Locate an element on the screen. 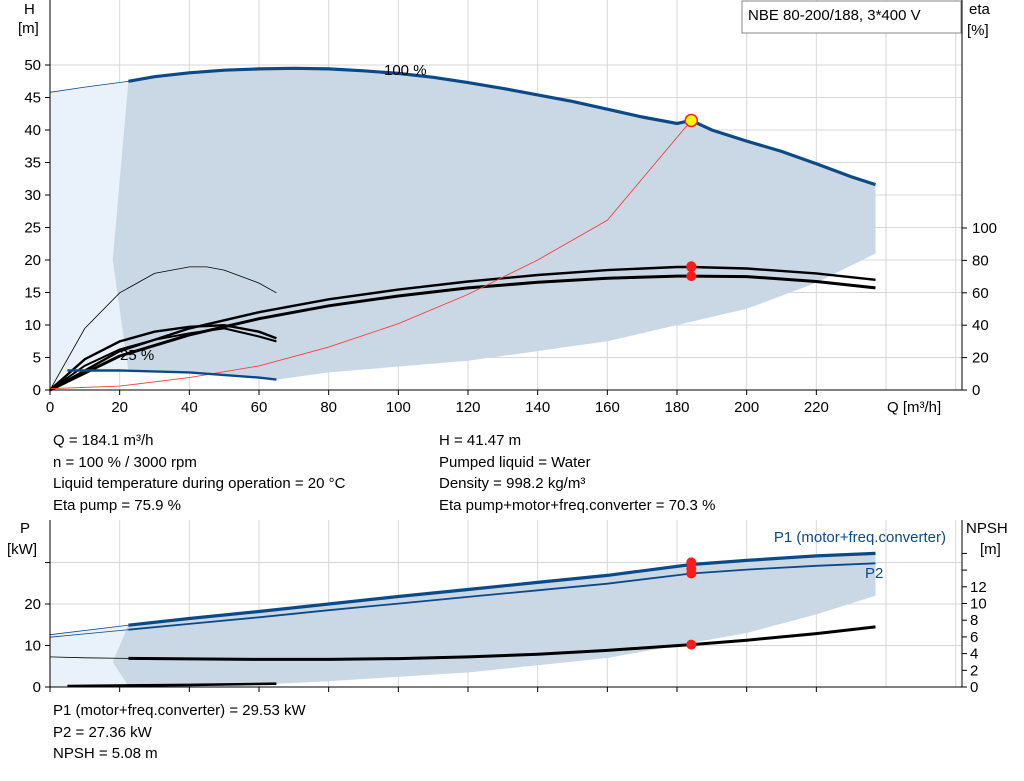 This screenshot has height=781, width=1024. head-100-curve is located at coordinates (502, 126).